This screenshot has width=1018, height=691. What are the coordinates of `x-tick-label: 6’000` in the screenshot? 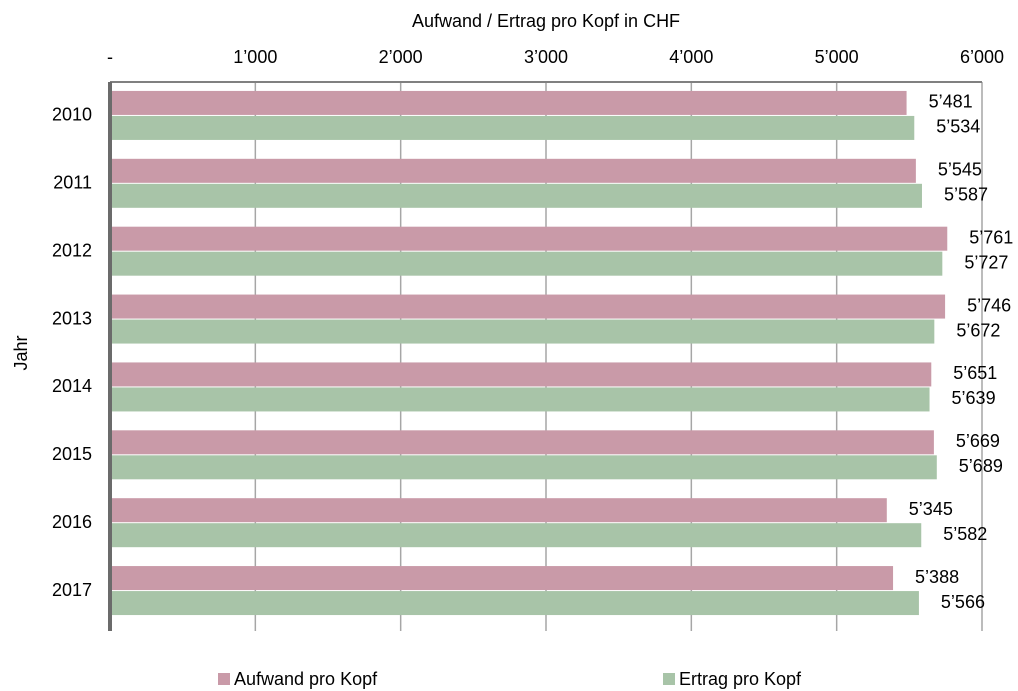 It's located at (982, 57).